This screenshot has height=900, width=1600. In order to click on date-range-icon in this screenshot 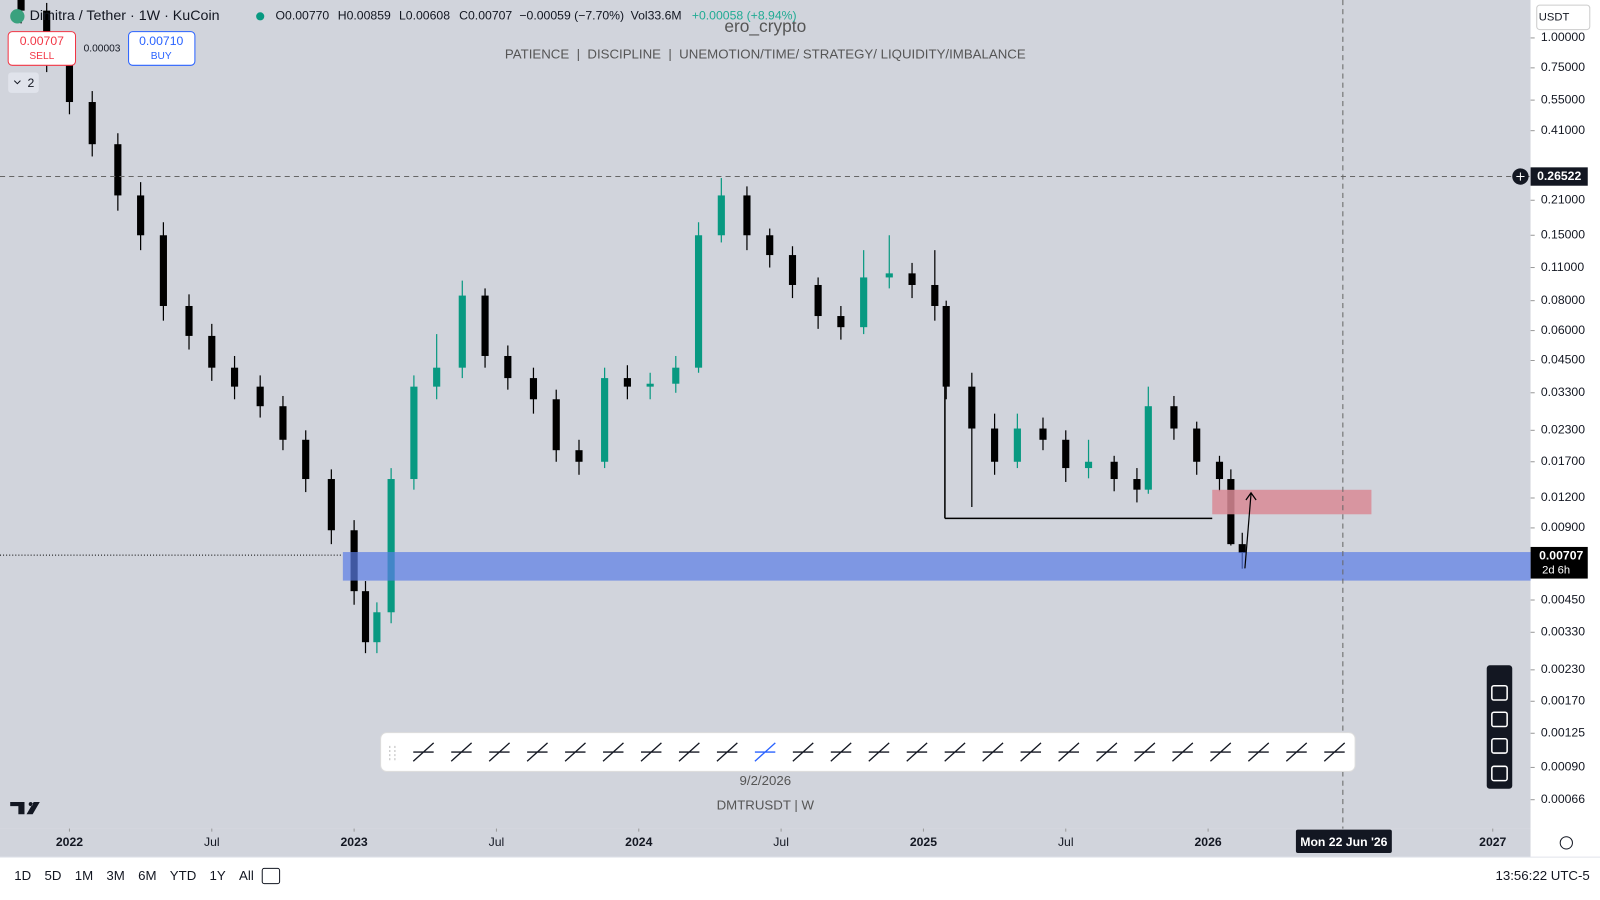, I will do `click(271, 876)`.